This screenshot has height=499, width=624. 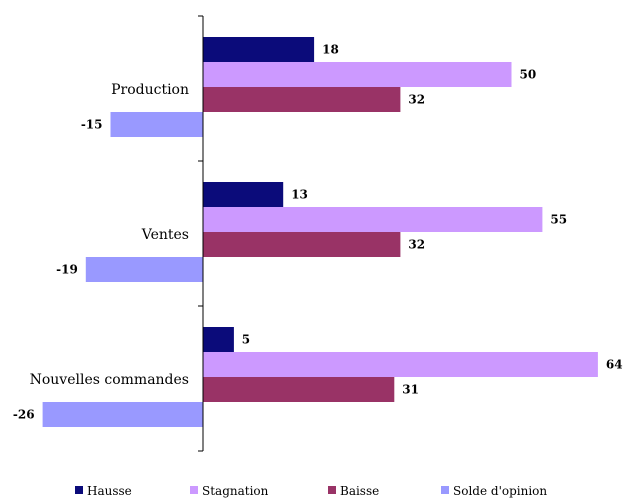 What do you see at coordinates (259, 49) in the screenshot?
I see `bar-production-hausse` at bounding box center [259, 49].